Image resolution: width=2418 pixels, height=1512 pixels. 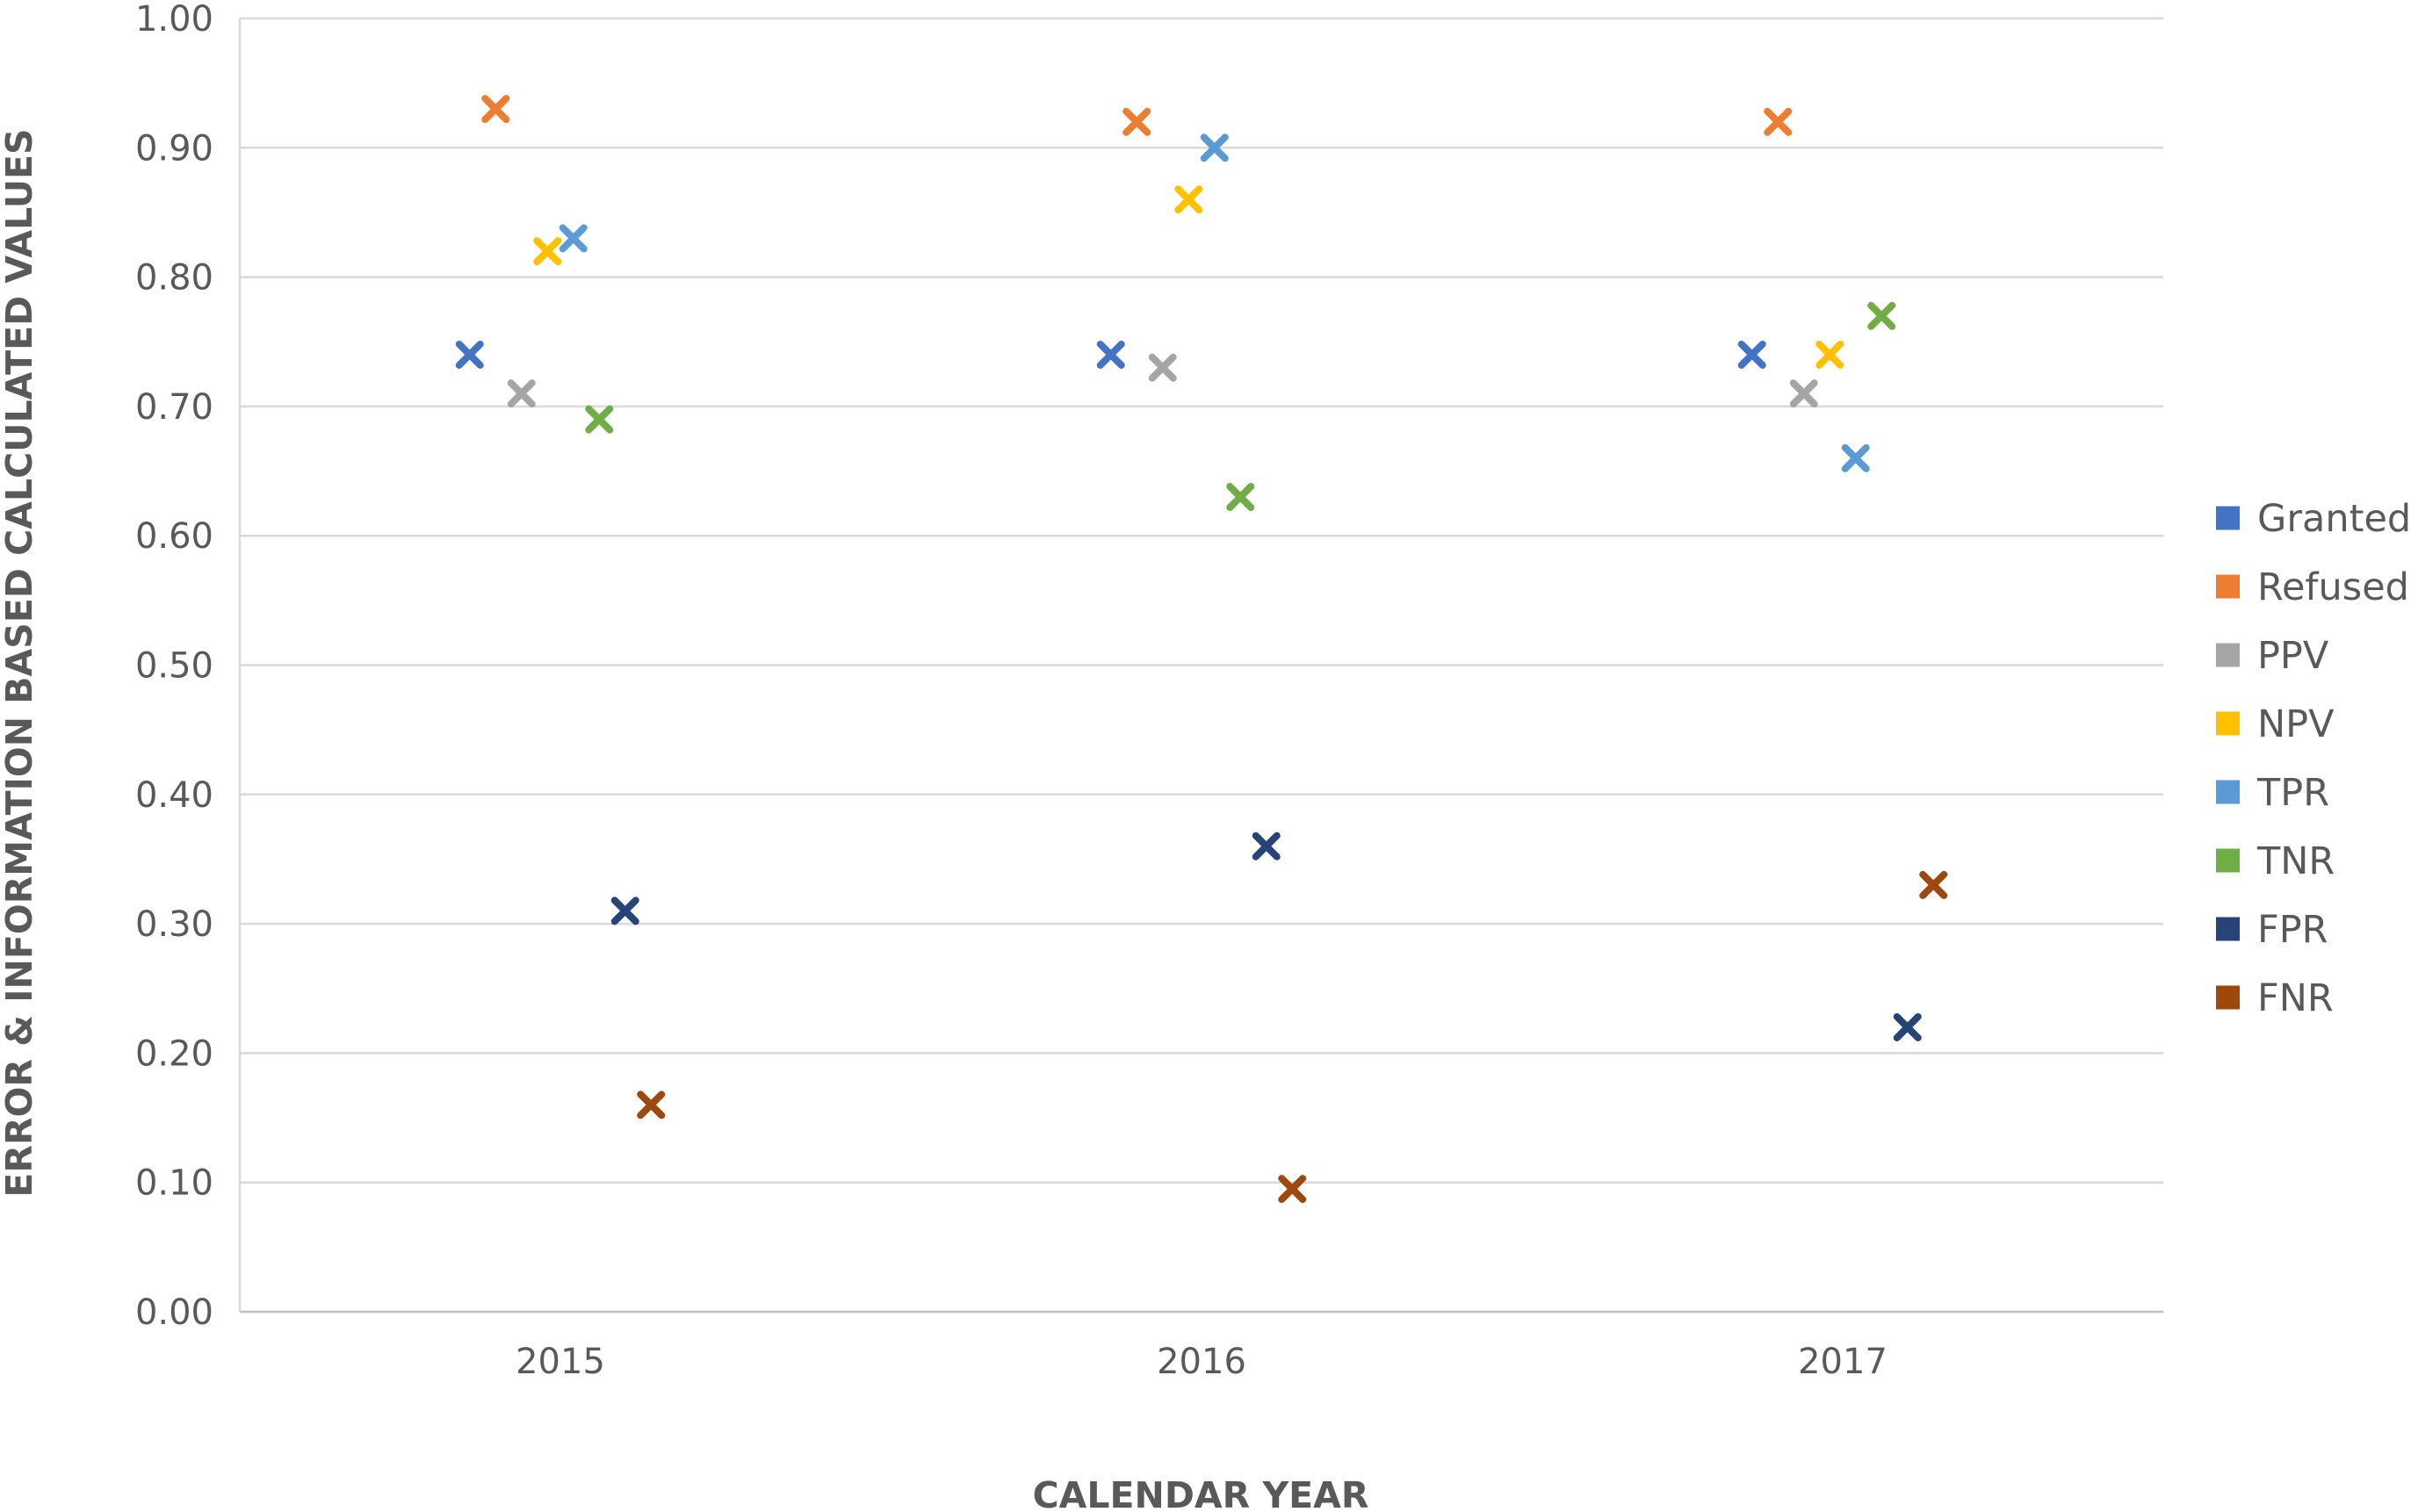 I want to click on marker-tpr-2015, so click(x=573, y=238).